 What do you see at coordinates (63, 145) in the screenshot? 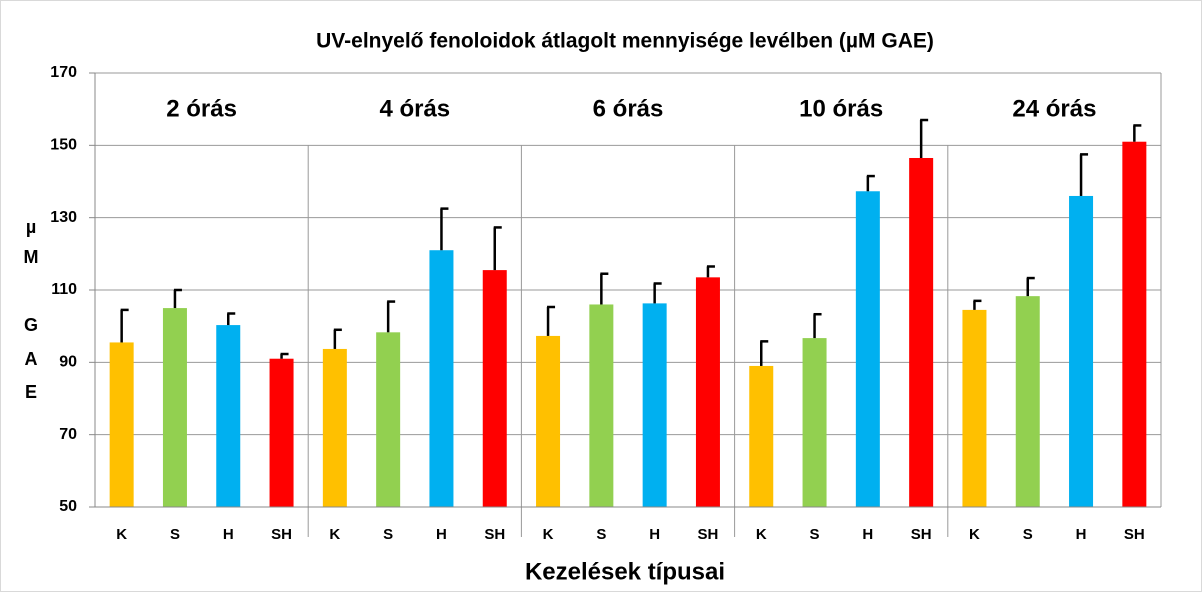
I see `y-tick-label: 150` at bounding box center [63, 145].